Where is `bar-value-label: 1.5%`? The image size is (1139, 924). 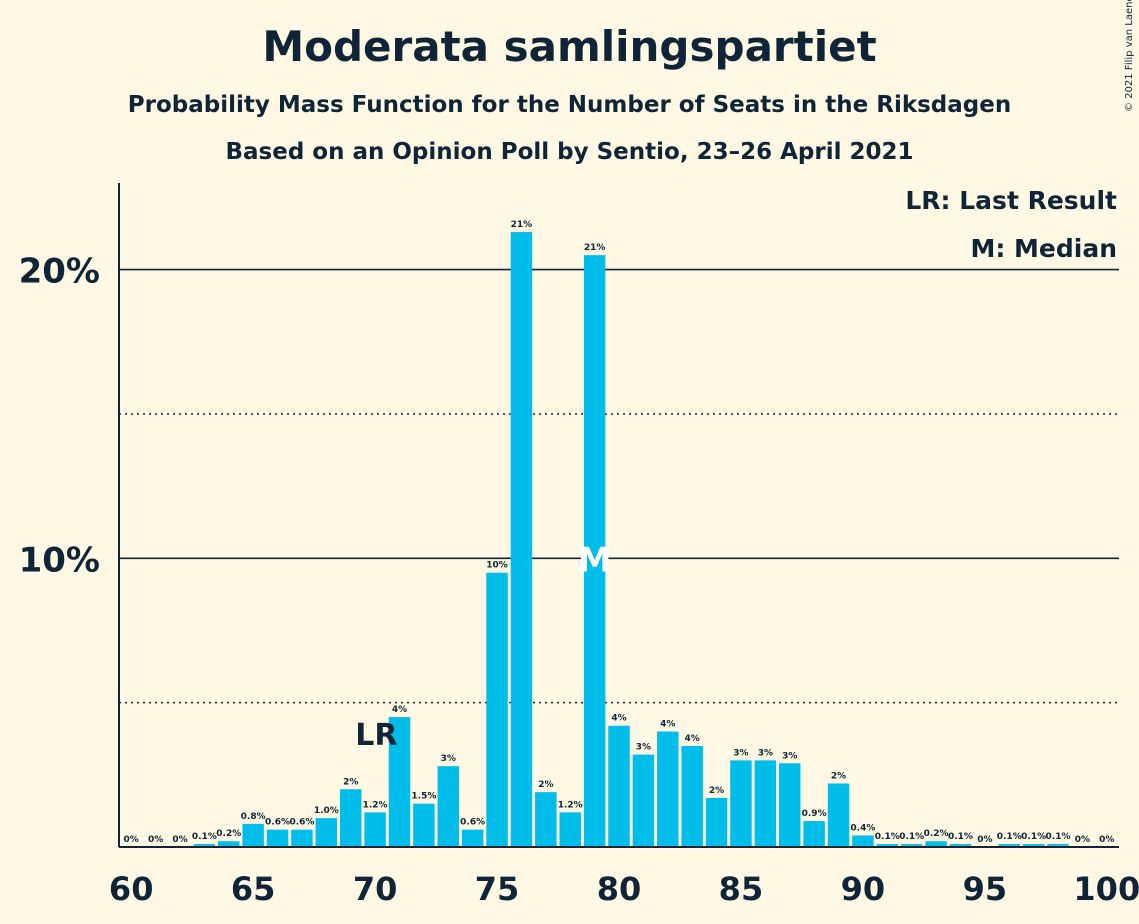
bar-value-label: 1.5% is located at coordinates (423, 797).